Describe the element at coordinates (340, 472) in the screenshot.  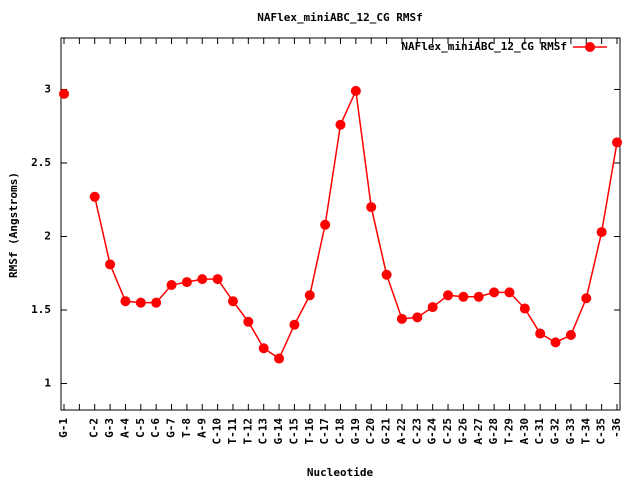
I see `x-axis-label: Nucleotide` at that location.